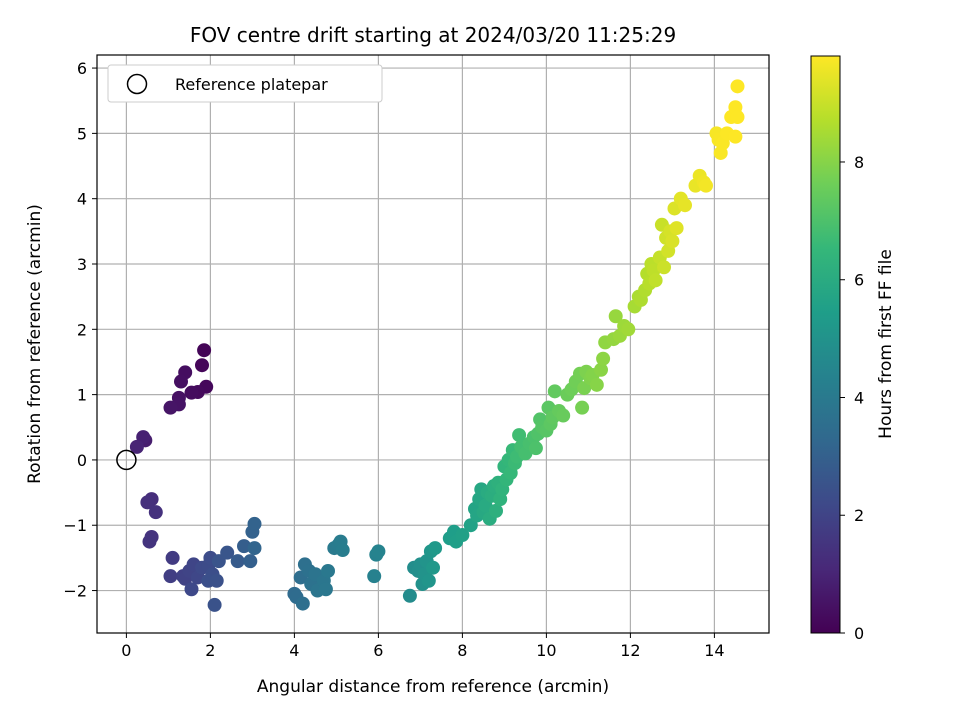 The width and height of the screenshot is (960, 724). I want to click on y-tick-label: 4, so click(82, 199).